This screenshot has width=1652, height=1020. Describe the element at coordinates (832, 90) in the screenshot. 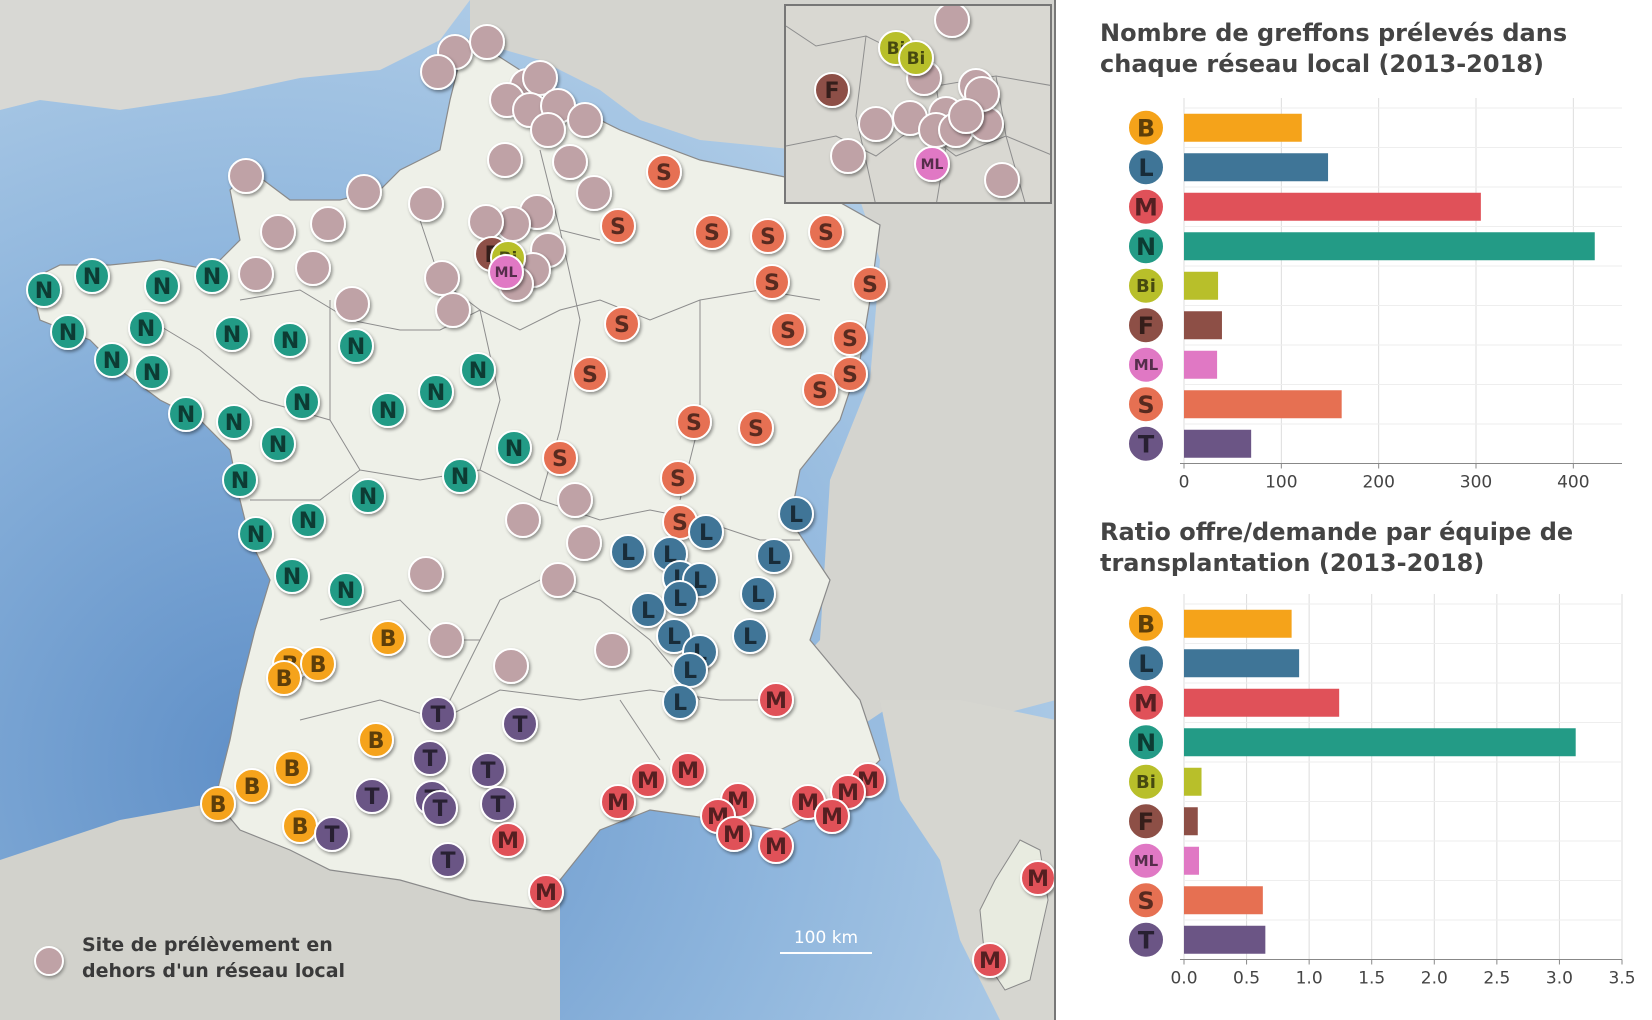

I see `marker-f: F` at that location.